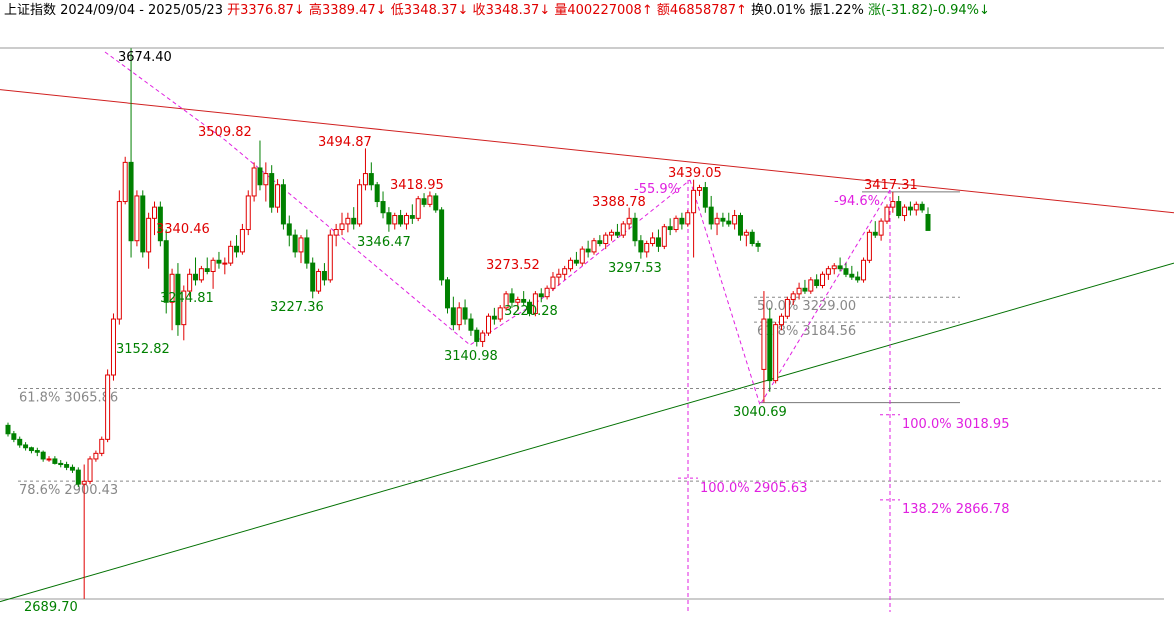 This screenshot has height=618, width=1174. What do you see at coordinates (315, 10) in the screenshot?
I see `high-label: 高` at bounding box center [315, 10].